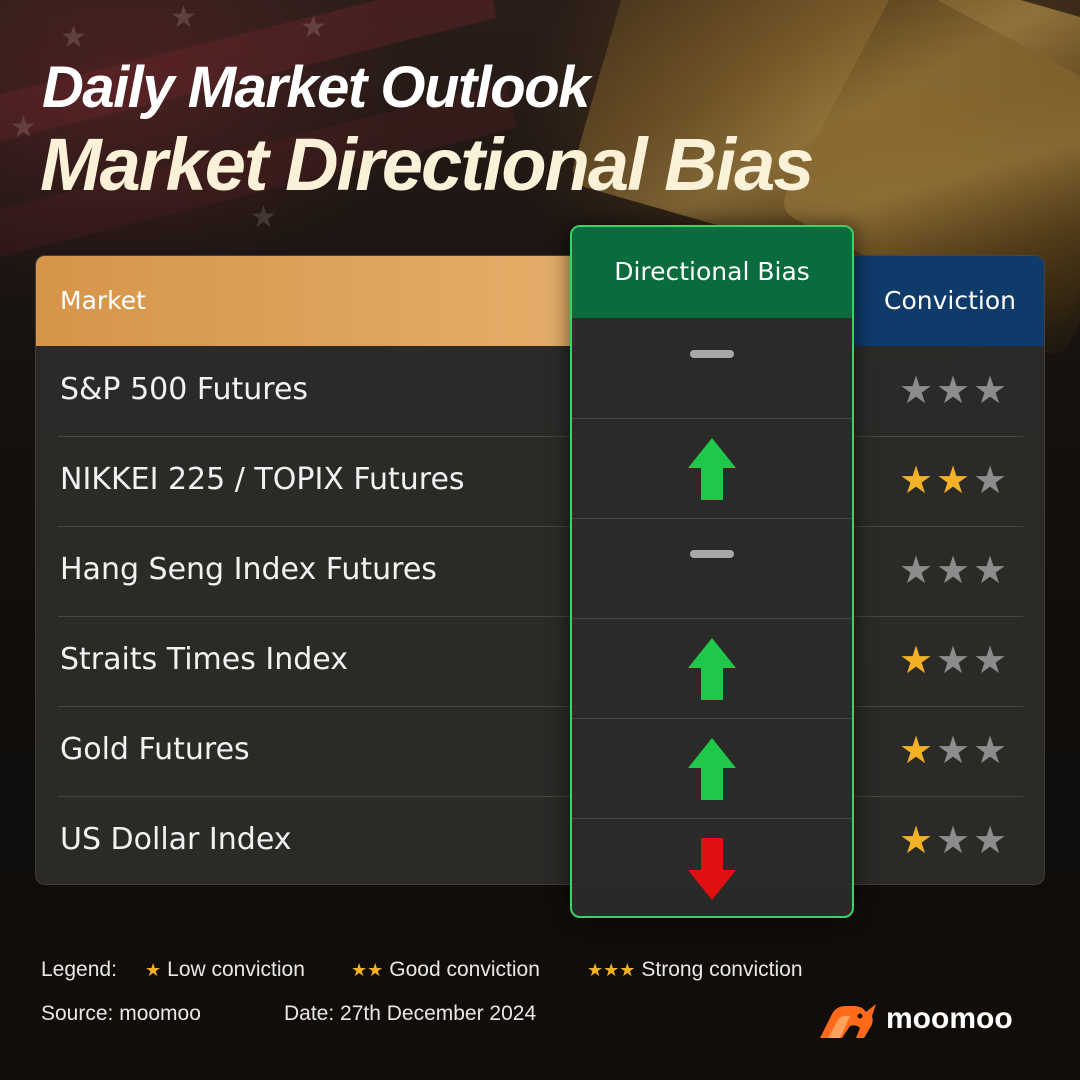 The image size is (1080, 1080). Describe the element at coordinates (103, 300) in the screenshot. I see `market-header-label: Market` at that location.